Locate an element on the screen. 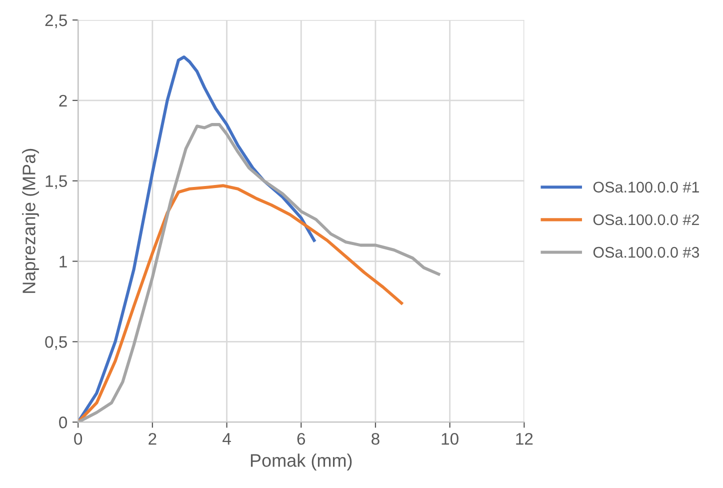 Image resolution: width=723 pixels, height=488 pixels. legend-label: OSa.100.0.0 #3 is located at coordinates (646, 252).